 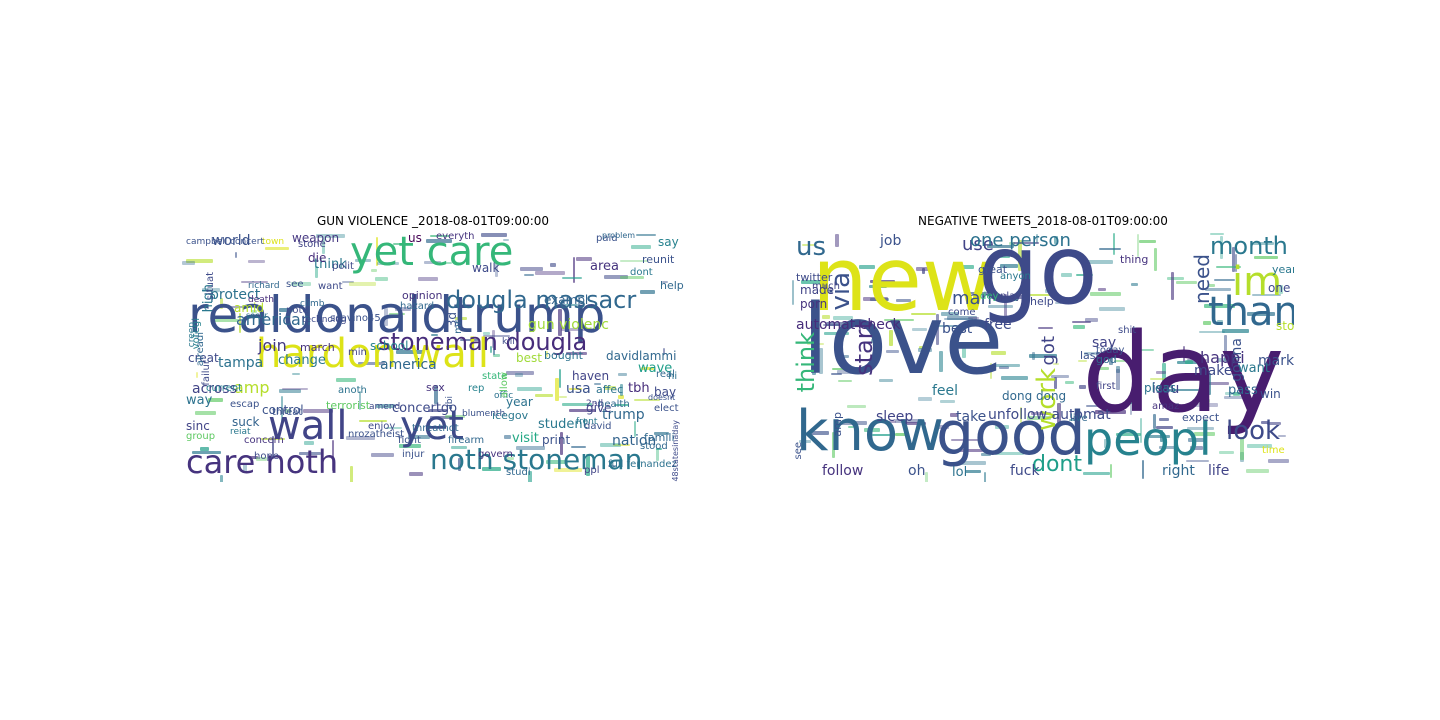 What do you see at coordinates (610, 389) in the screenshot?
I see `cloud-word: affec` at bounding box center [610, 389].